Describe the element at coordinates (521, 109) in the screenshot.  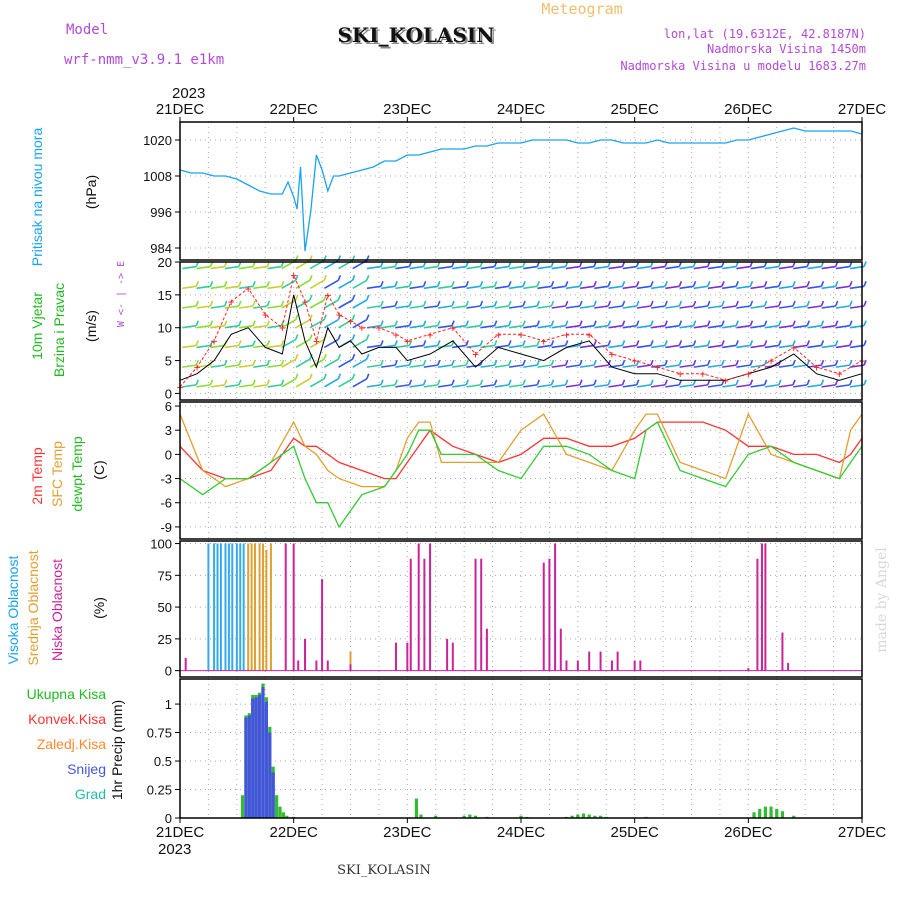
I see `x-tick-label-top: 24DEC` at that location.